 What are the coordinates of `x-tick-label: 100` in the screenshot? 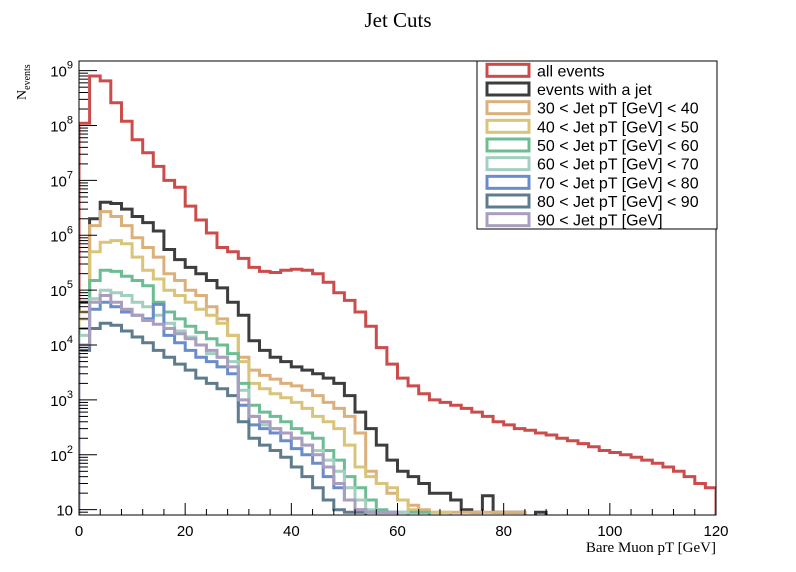 It's located at (609, 531).